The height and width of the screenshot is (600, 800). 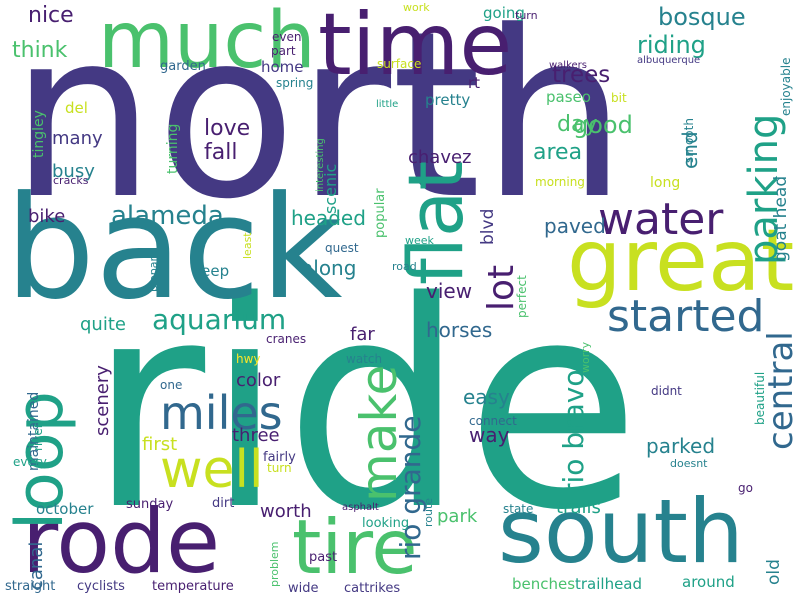 I want to click on cloud-word: trailhead, so click(x=609, y=584).